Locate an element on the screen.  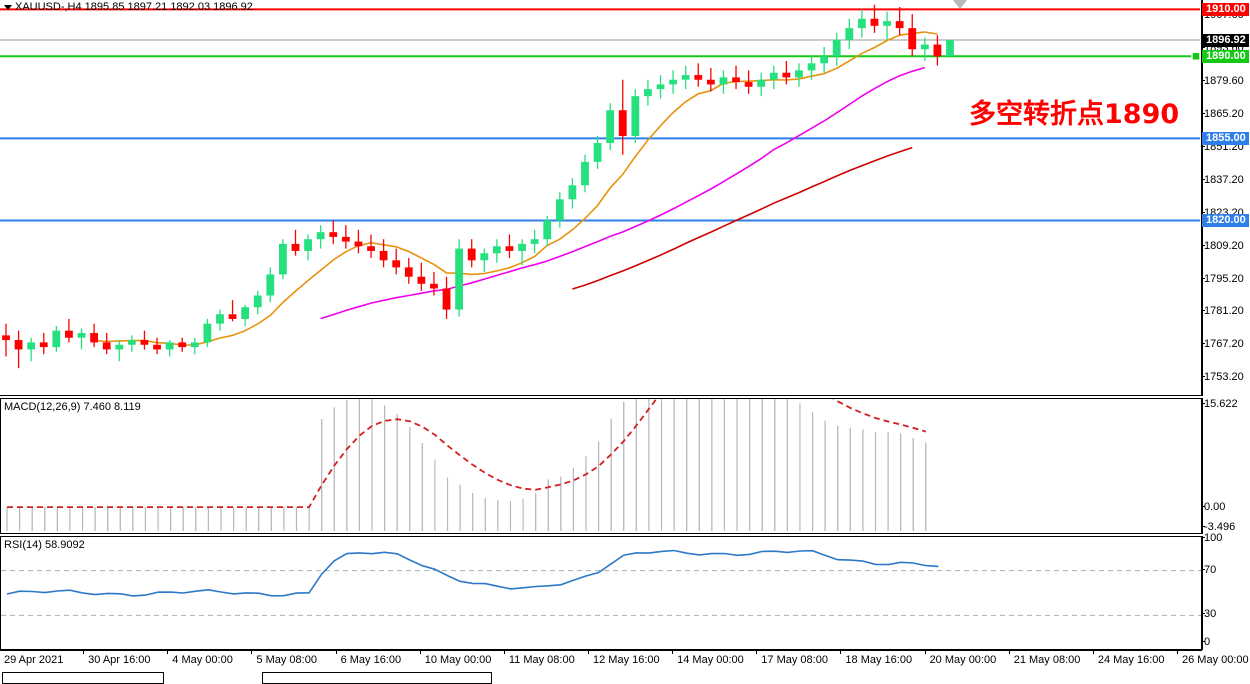
time-tick-label: 11 May 08:00 is located at coordinates (539, 658).